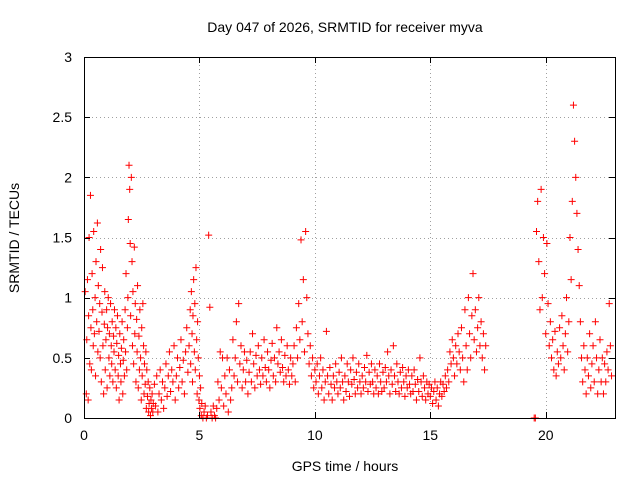  What do you see at coordinates (63, 358) in the screenshot?
I see `y-tick-label: 0.5` at bounding box center [63, 358].